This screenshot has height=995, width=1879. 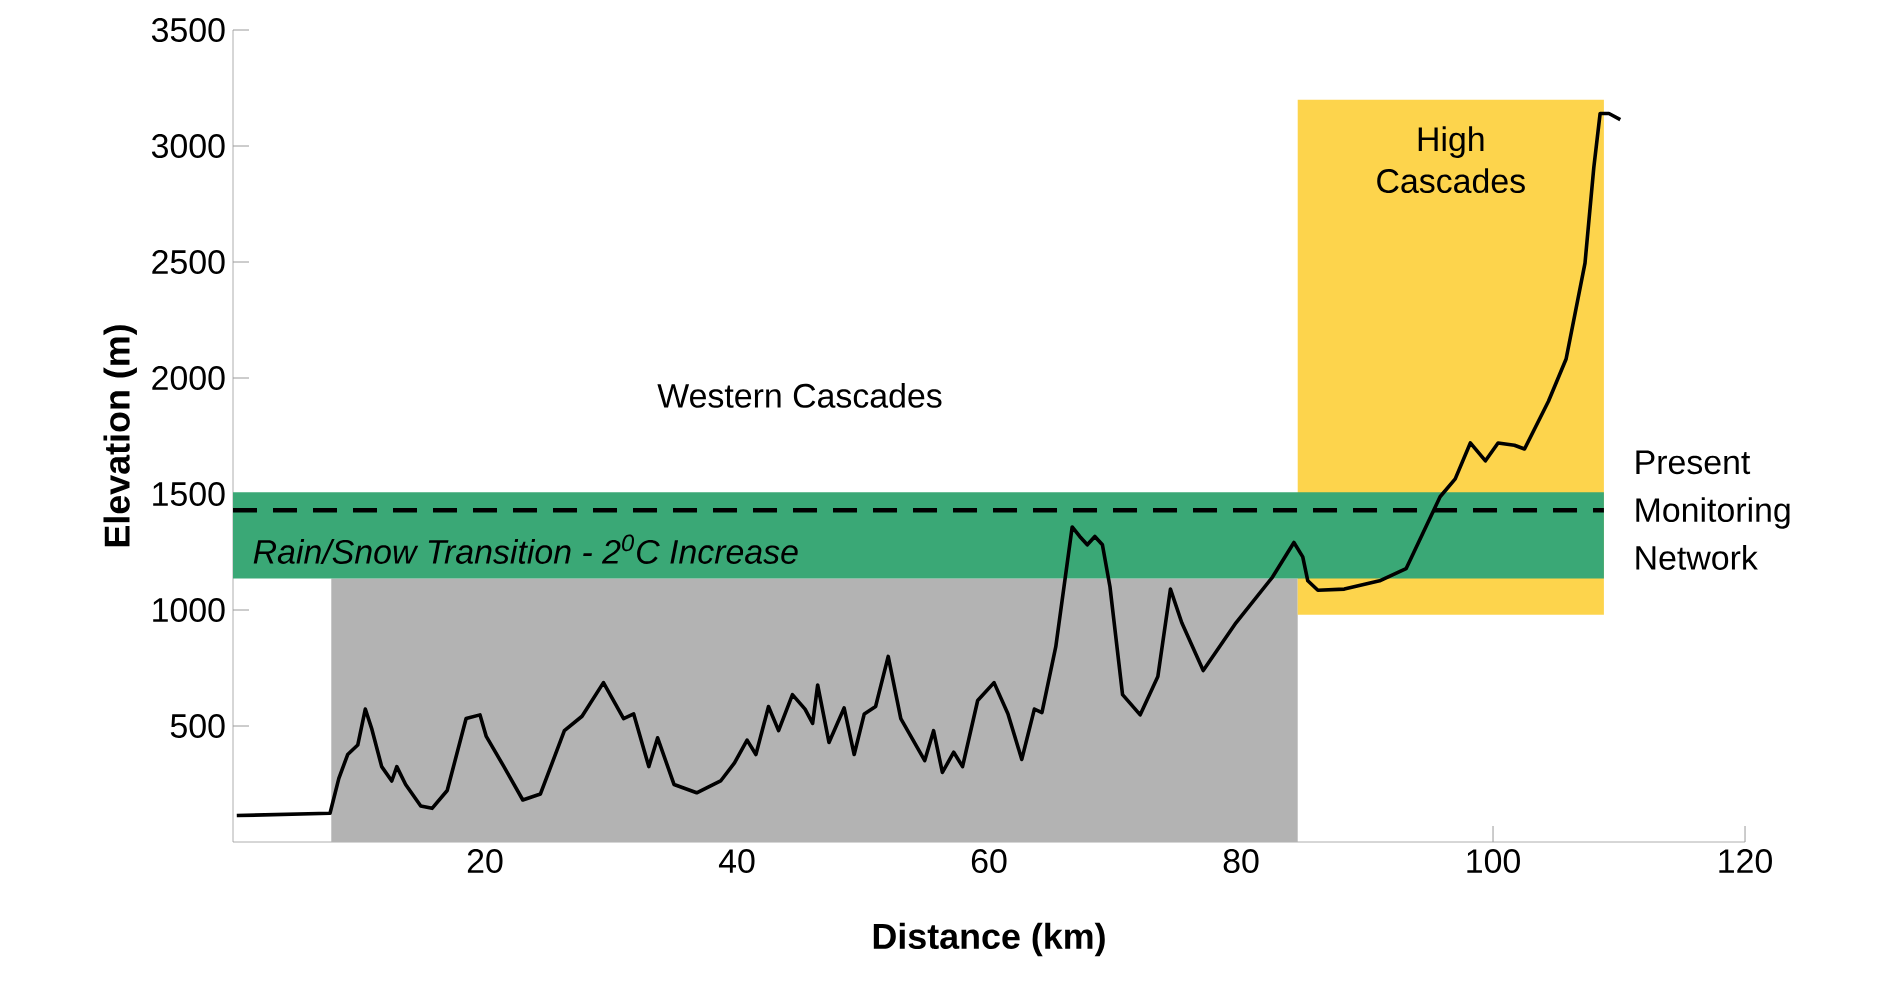 What do you see at coordinates (989, 861) in the screenshot?
I see `x-tick-label: 60` at bounding box center [989, 861].